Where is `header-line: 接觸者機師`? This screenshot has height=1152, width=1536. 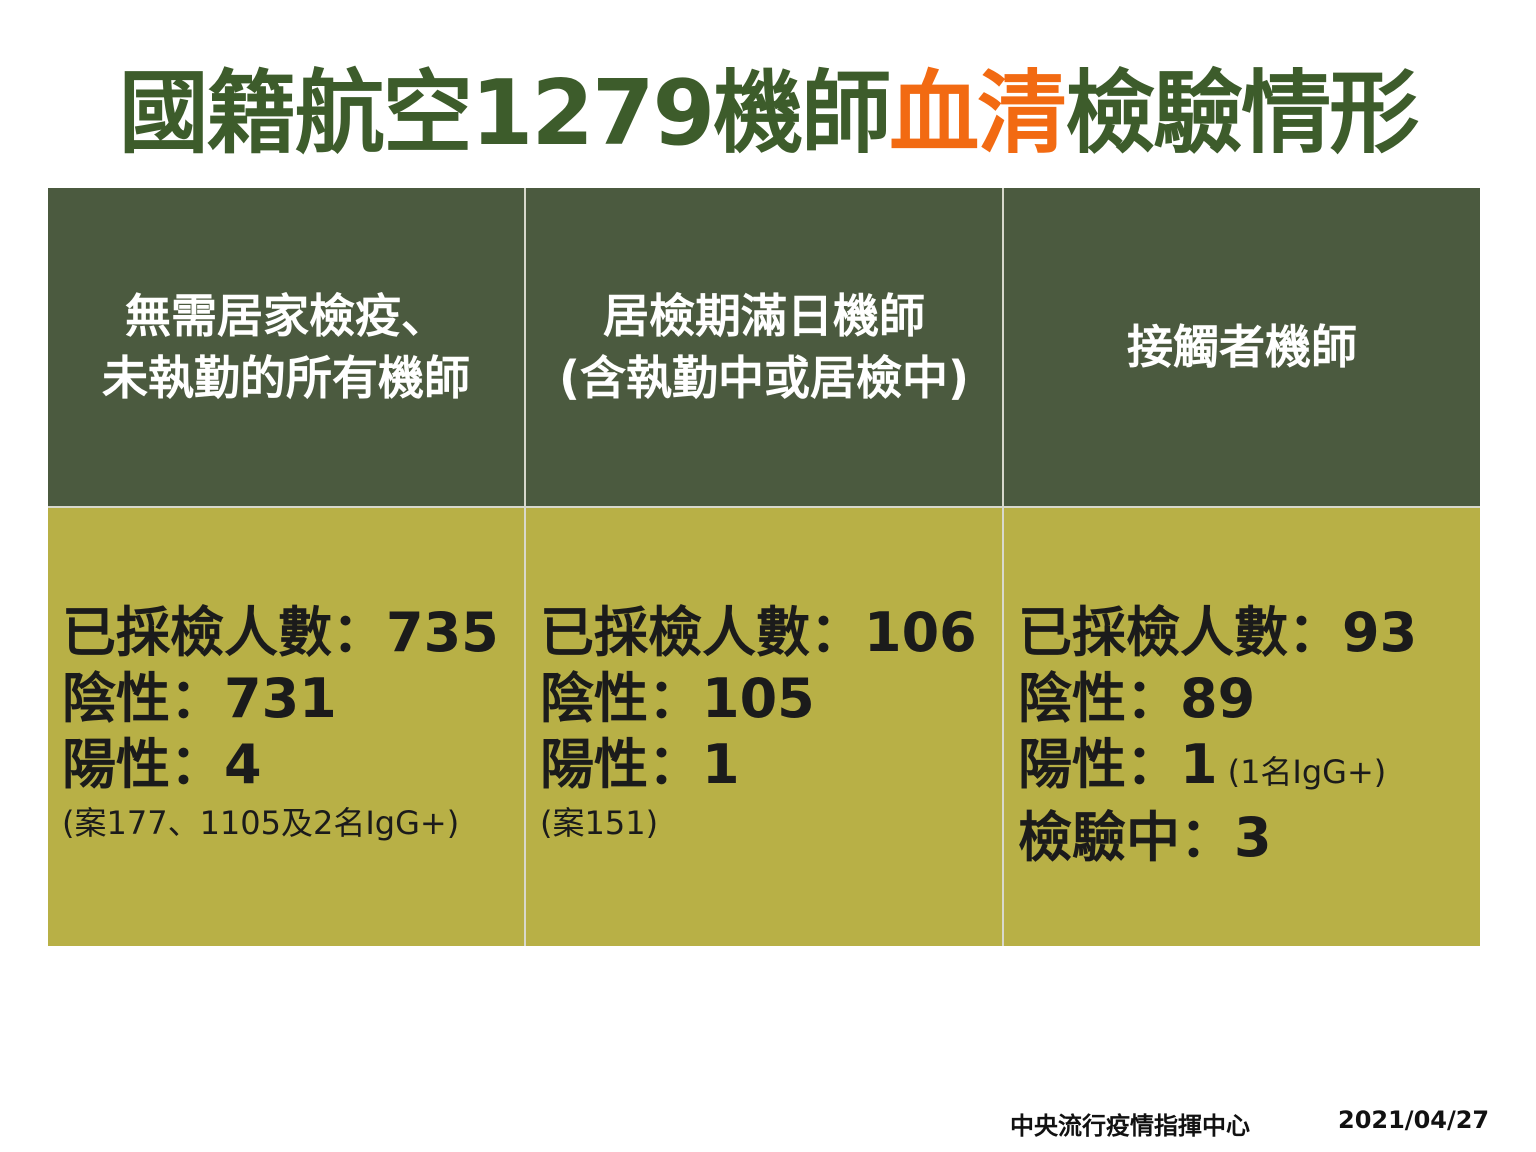
header-line: 接觸者機師 is located at coordinates (1242, 347).